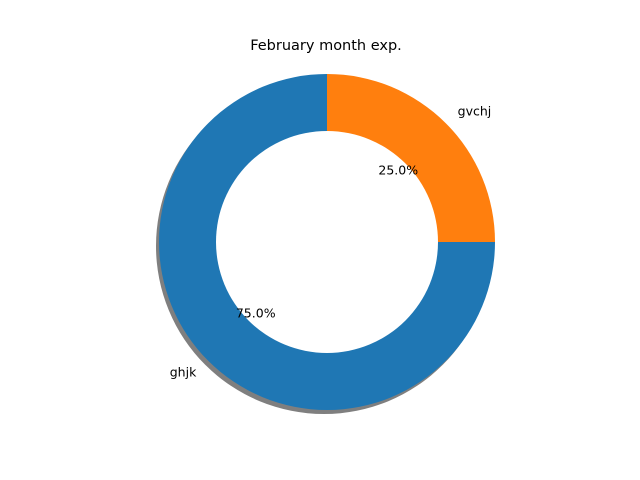 This screenshot has height=480, width=640. What do you see at coordinates (475, 110) in the screenshot?
I see `slice-category-label-2: gvchj` at bounding box center [475, 110].